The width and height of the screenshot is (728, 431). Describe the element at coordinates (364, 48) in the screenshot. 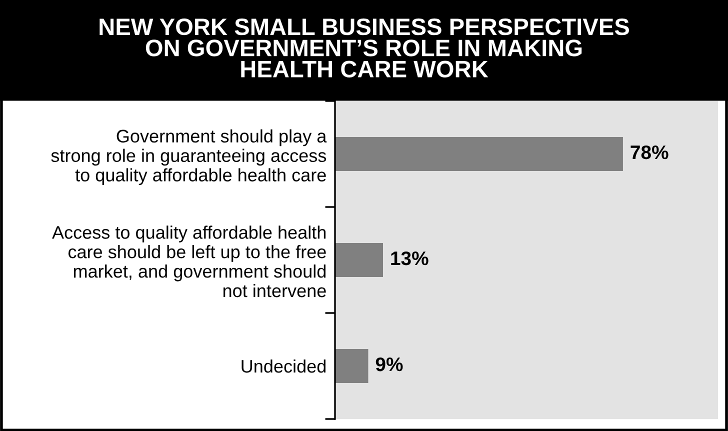

I see `chart-title: NEW YORK SMALL BUSINESS PERSPECTIVES ON GOVERNMENT’S ROLE IN MAKING HEALTH CARE WORK` at that location.